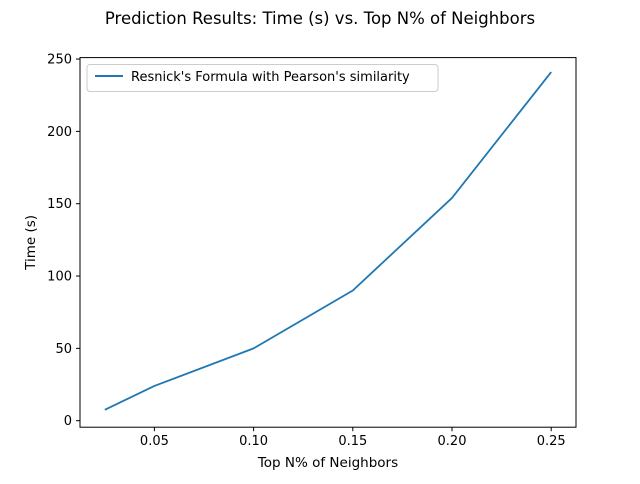  Describe the element at coordinates (59, 204) in the screenshot. I see `y-tick-label: 150` at that location.